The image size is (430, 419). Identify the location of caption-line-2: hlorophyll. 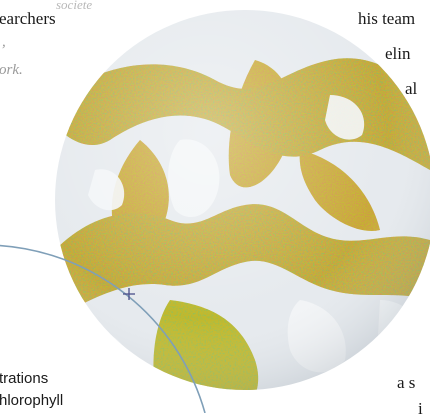
(32, 400).